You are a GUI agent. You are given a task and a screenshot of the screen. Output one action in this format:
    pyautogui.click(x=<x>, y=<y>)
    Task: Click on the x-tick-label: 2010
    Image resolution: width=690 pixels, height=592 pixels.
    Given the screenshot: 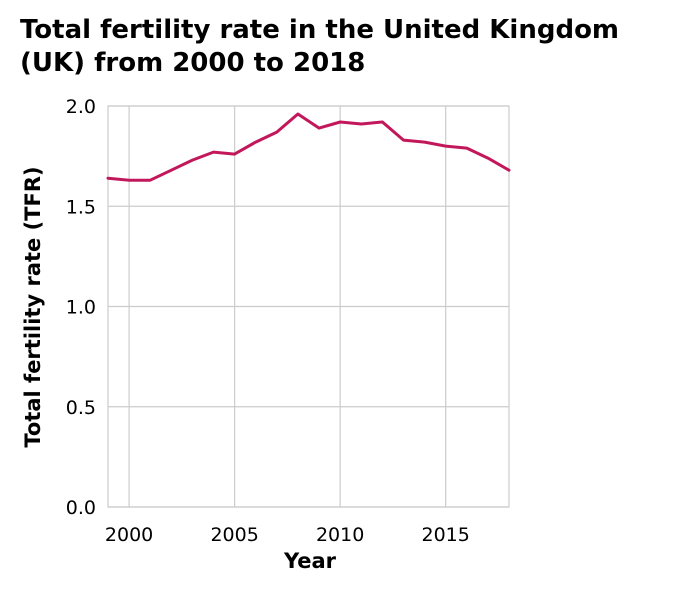 What is the action you would take?
    pyautogui.click(x=340, y=535)
    